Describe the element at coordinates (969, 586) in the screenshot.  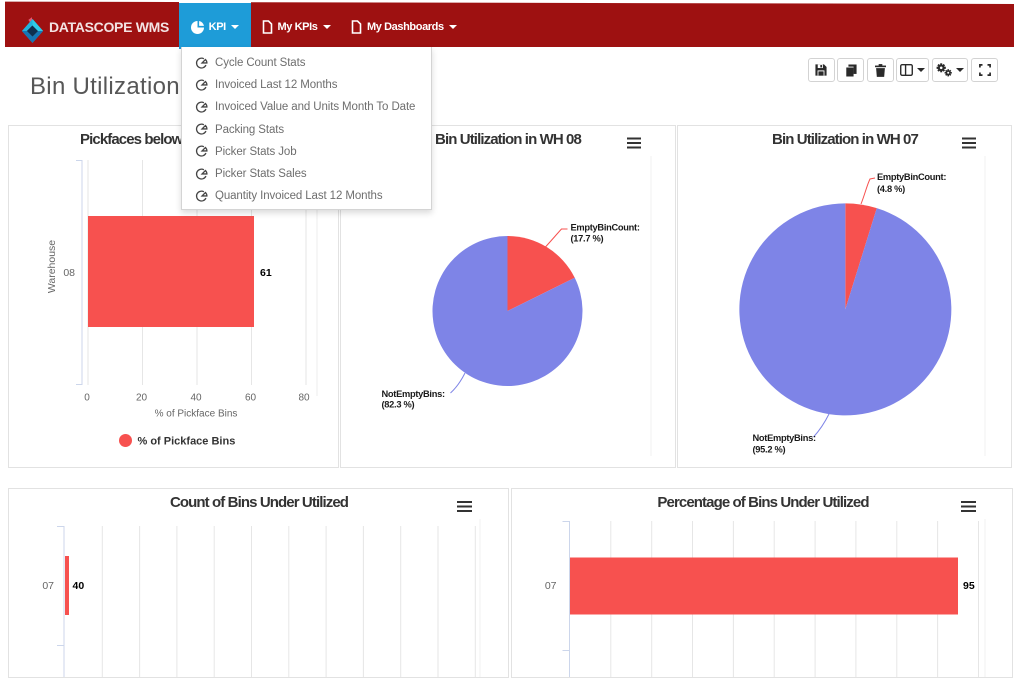
I see `svg-text: 95` at that location.